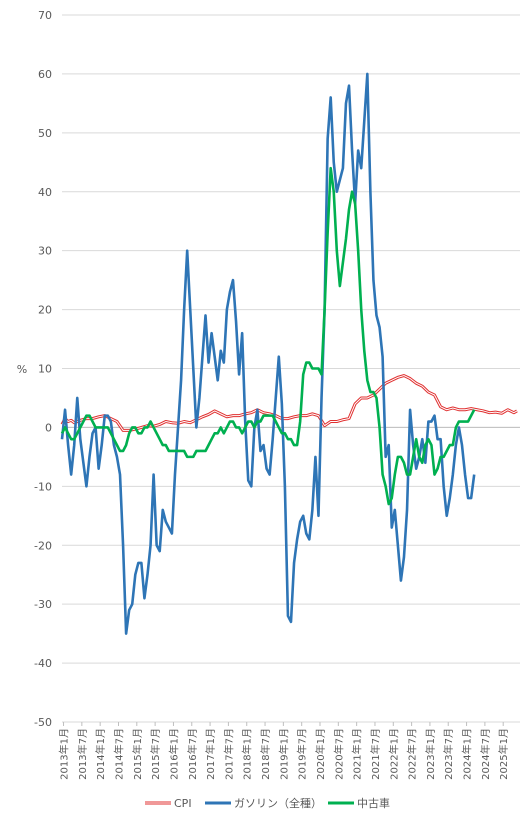  I want to click on x-tick-label: 2017年1月, so click(210, 754).